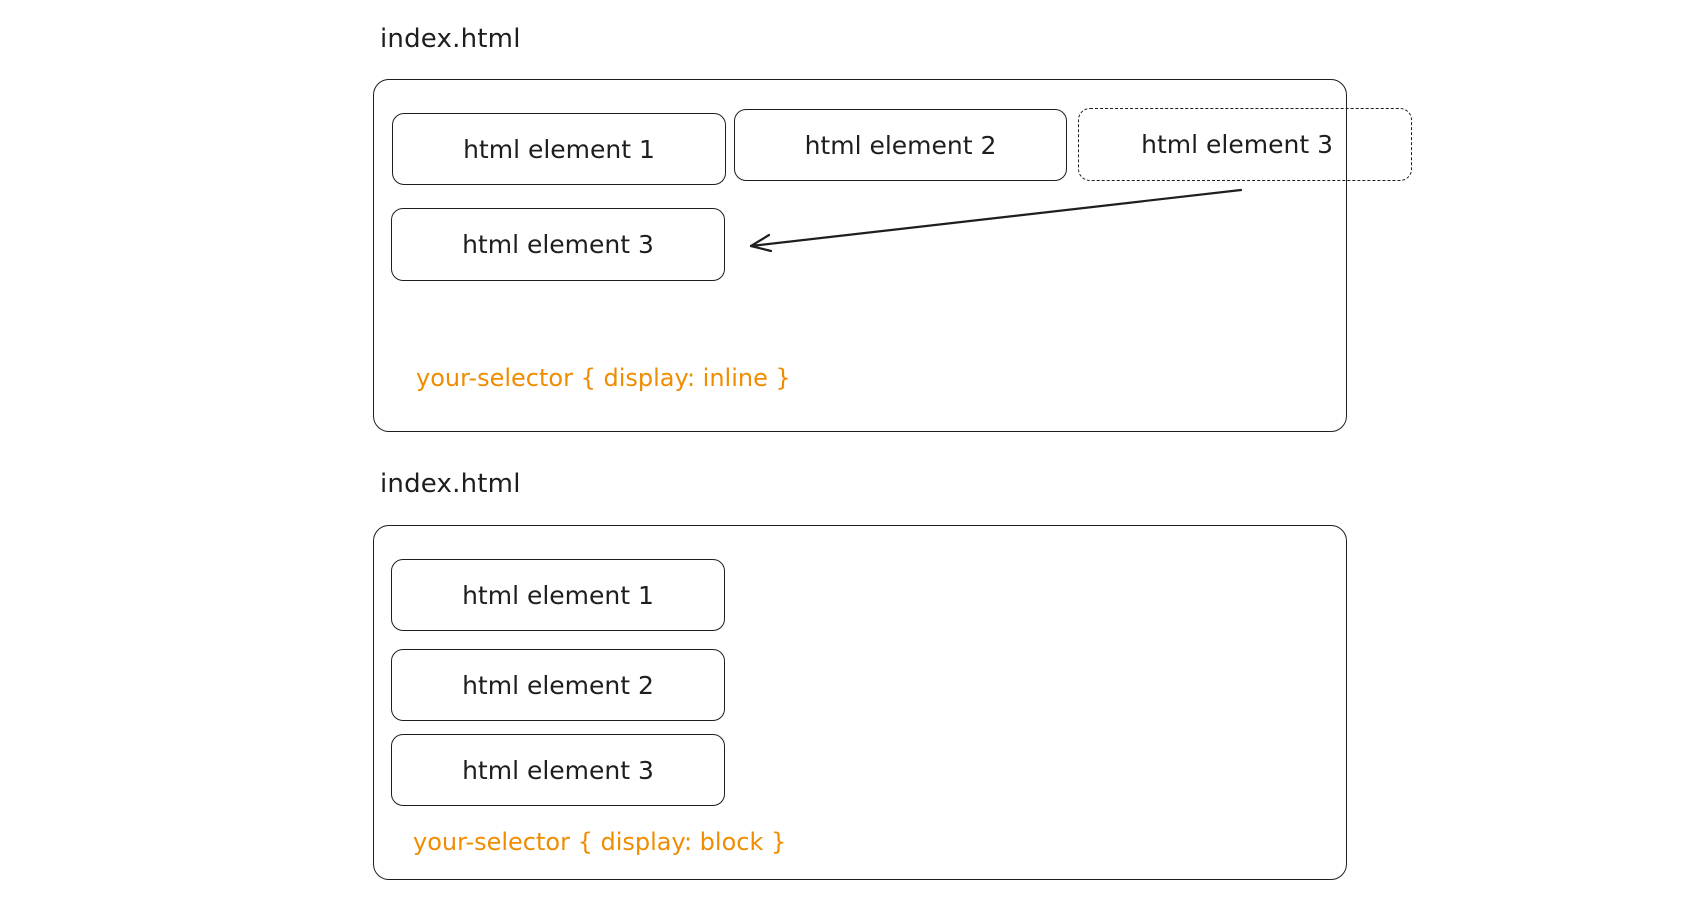 The width and height of the screenshot is (1707, 922). What do you see at coordinates (558, 595) in the screenshot?
I see `block-html-element-1: html element 1` at bounding box center [558, 595].